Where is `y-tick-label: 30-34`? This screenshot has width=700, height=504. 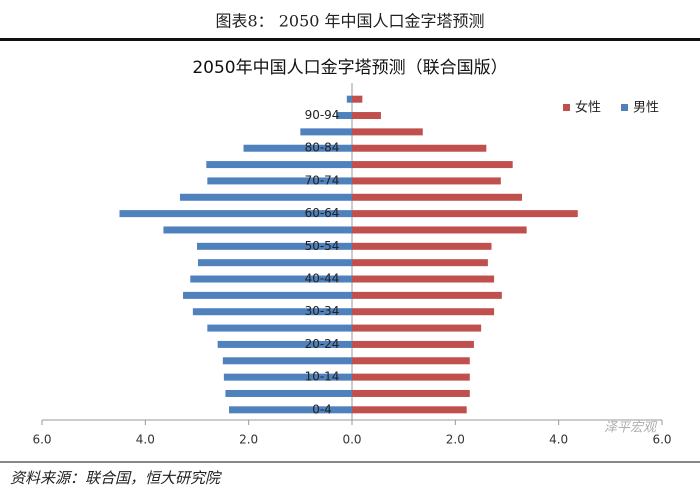
y-tick-label: 30-34 is located at coordinates (322, 311).